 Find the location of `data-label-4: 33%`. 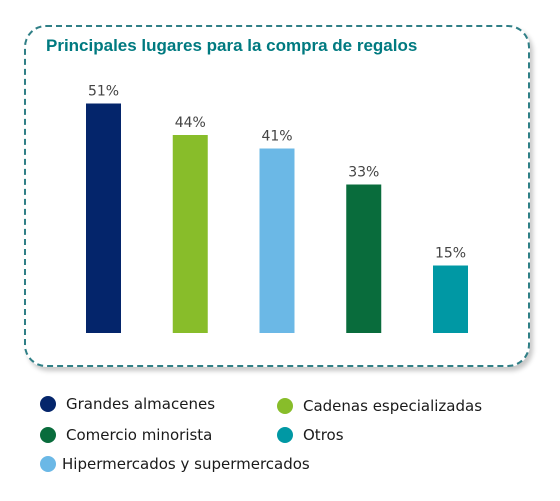

data-label-4: 33% is located at coordinates (363, 173).